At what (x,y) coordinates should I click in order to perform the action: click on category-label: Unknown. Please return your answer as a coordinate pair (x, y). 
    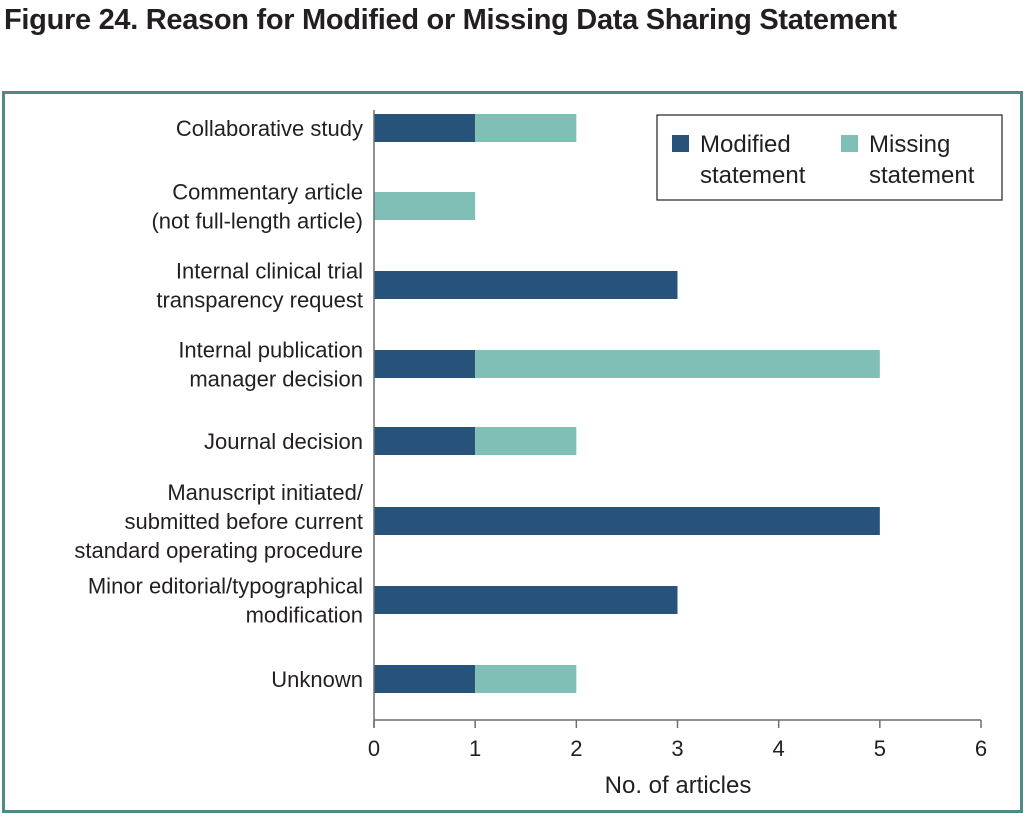
    Looking at the image, I should click on (317, 679).